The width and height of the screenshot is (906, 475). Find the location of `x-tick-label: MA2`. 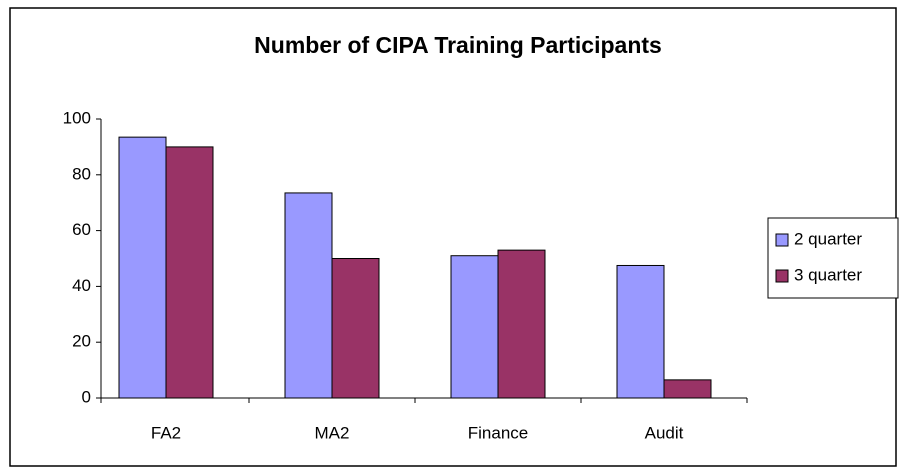

x-tick-label: MA2 is located at coordinates (332, 432).